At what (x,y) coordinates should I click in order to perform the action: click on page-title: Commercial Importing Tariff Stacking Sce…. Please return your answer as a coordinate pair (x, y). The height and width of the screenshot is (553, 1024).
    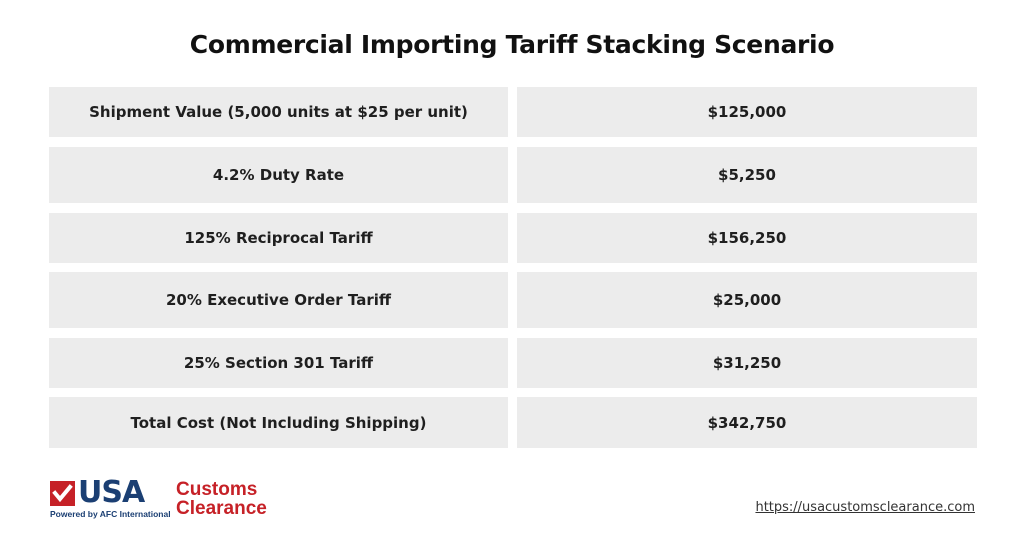
    Looking at the image, I should click on (512, 44).